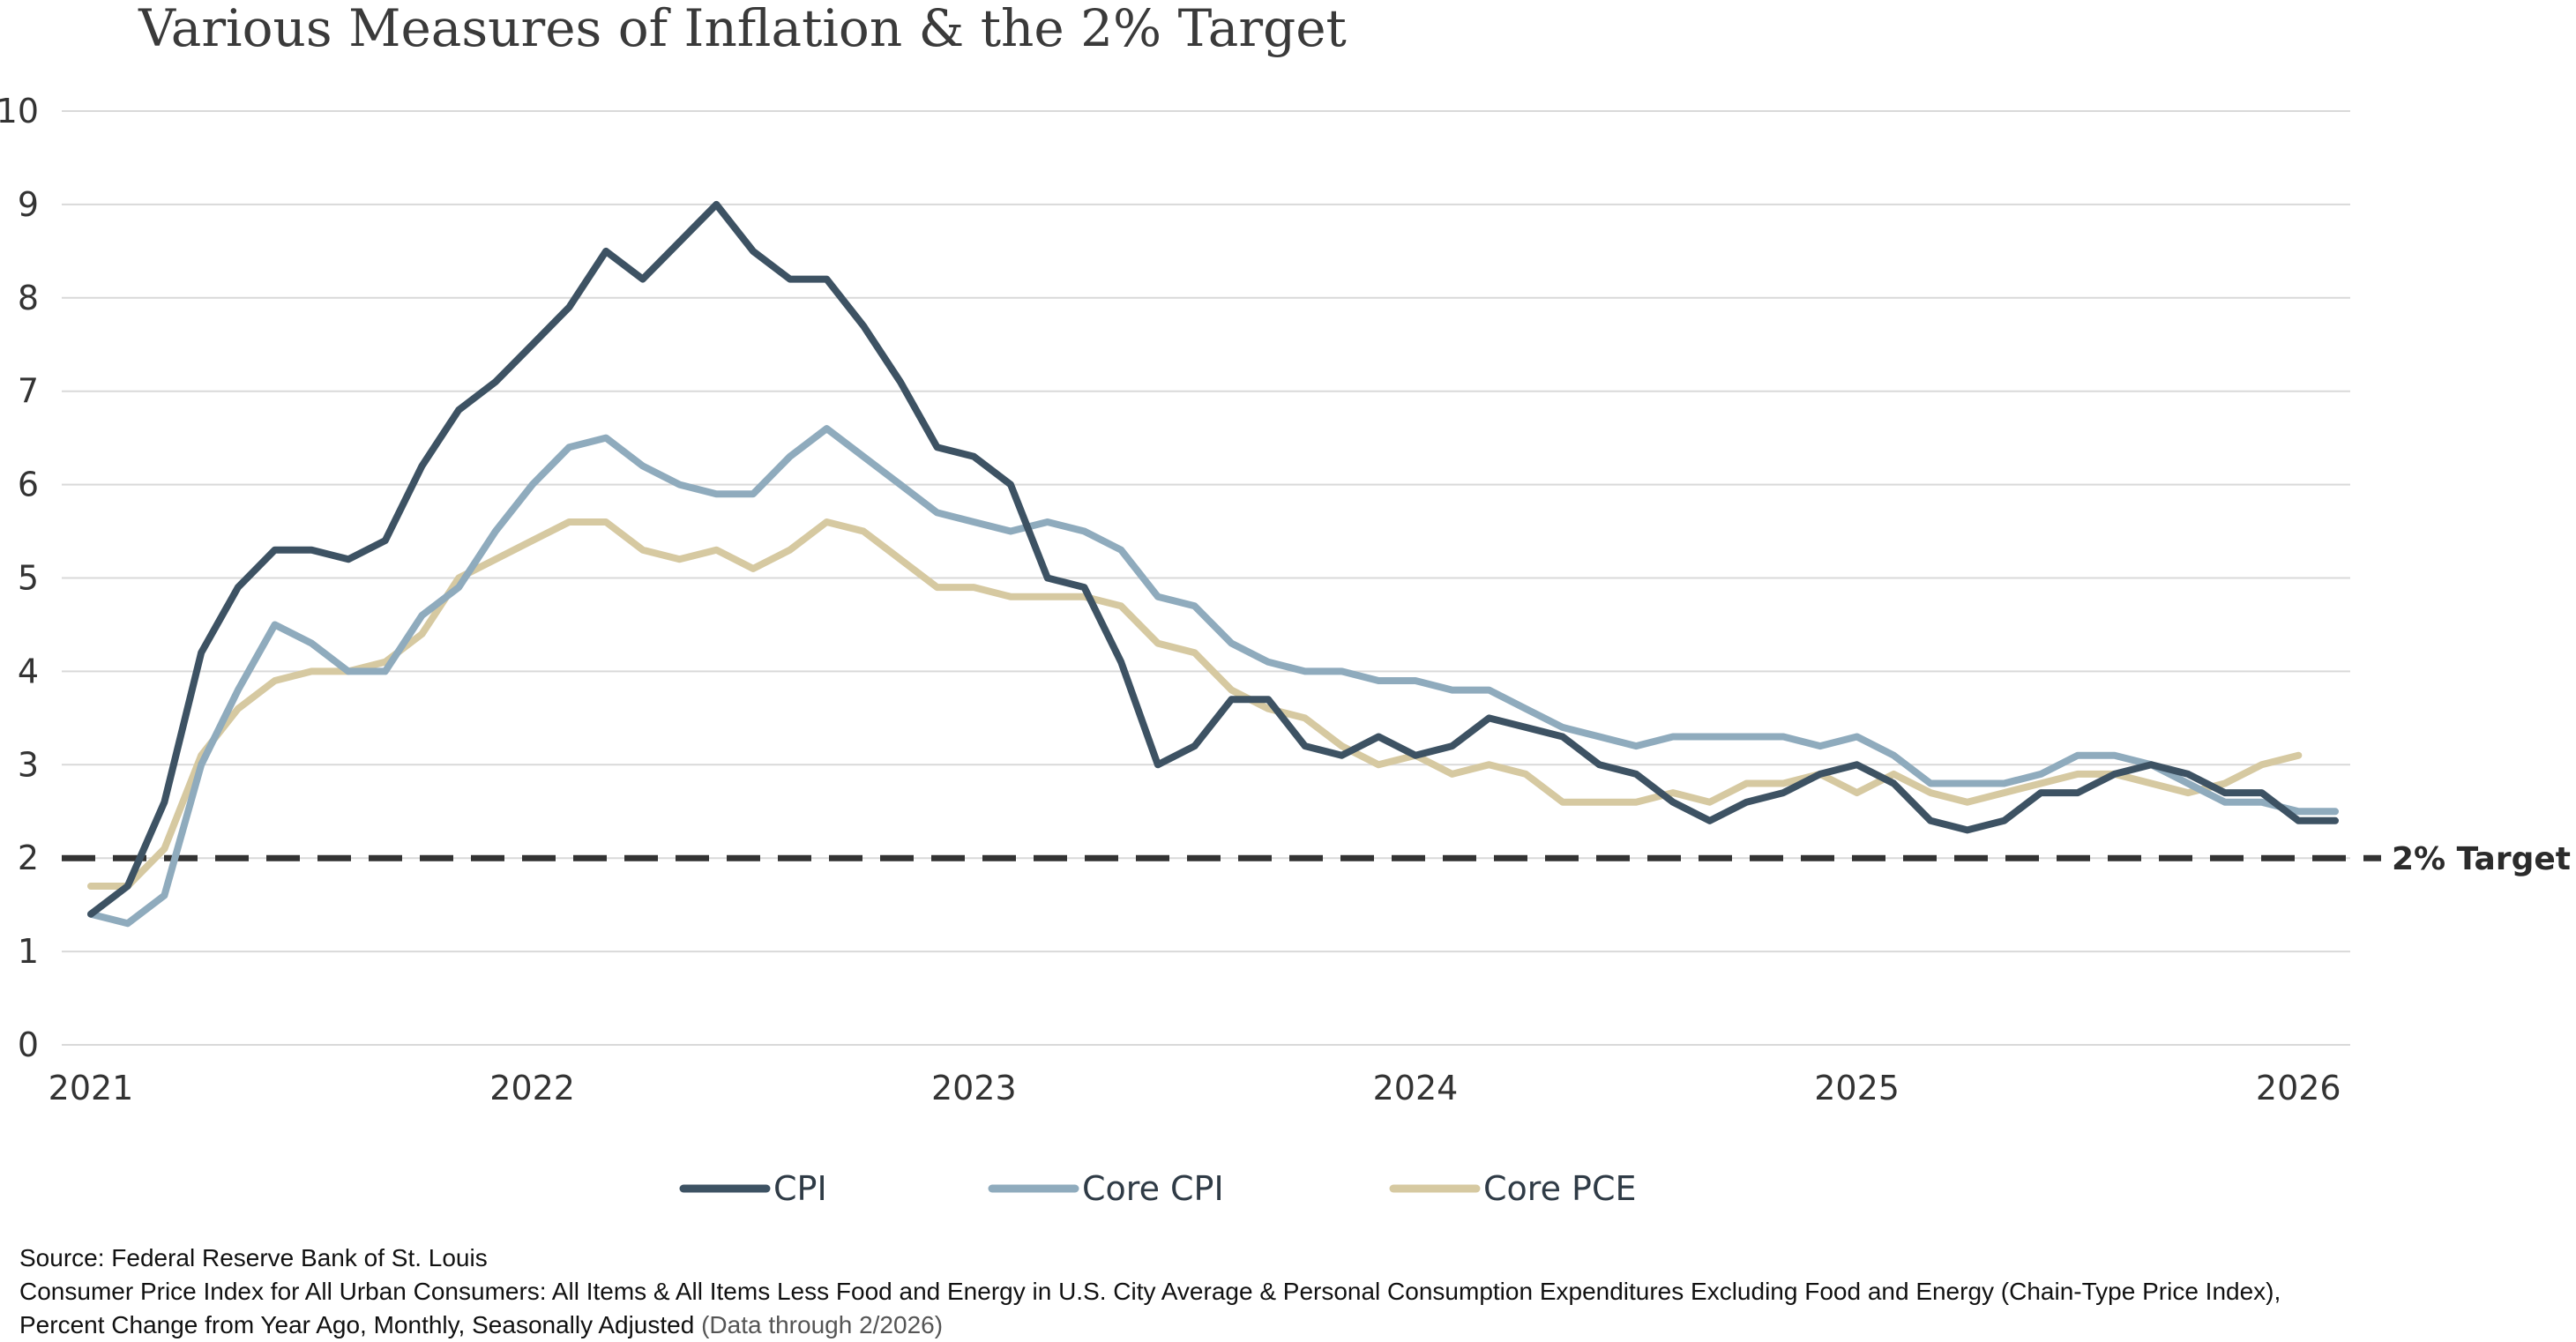 Image resolution: width=2576 pixels, height=1342 pixels. I want to click on legend: CPI Core CPI Core PCE, so click(1158, 1188).